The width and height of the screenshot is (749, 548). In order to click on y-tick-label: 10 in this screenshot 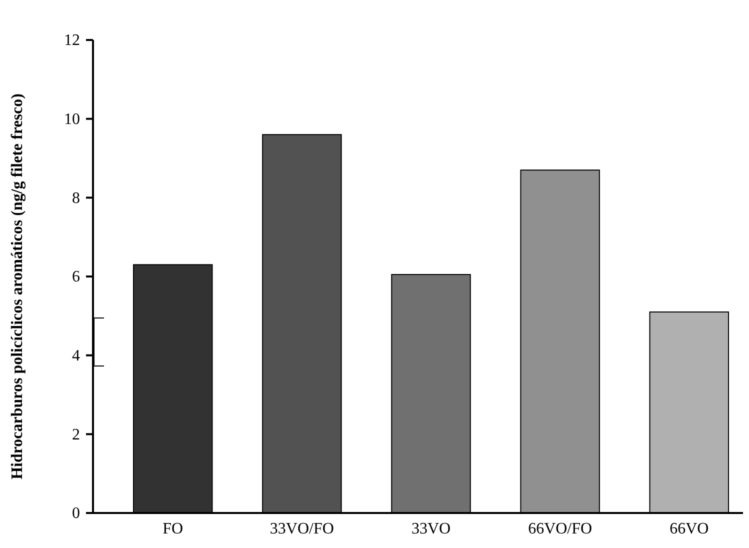, I will do `click(72, 119)`.